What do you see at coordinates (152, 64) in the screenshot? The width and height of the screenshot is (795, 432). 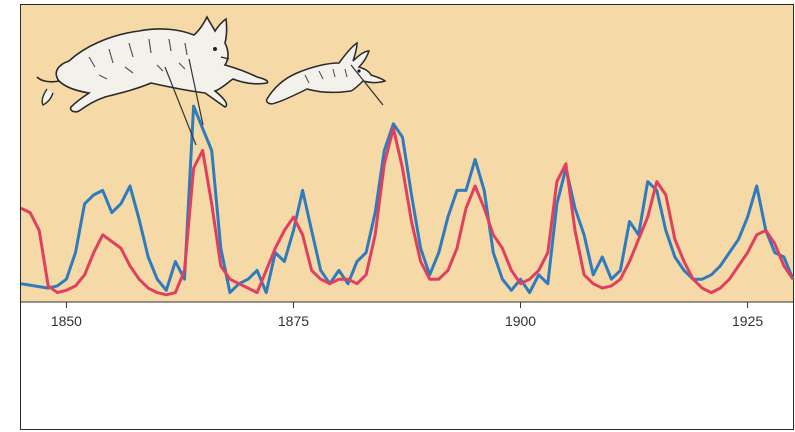 I see `lynx-illustration` at bounding box center [152, 64].